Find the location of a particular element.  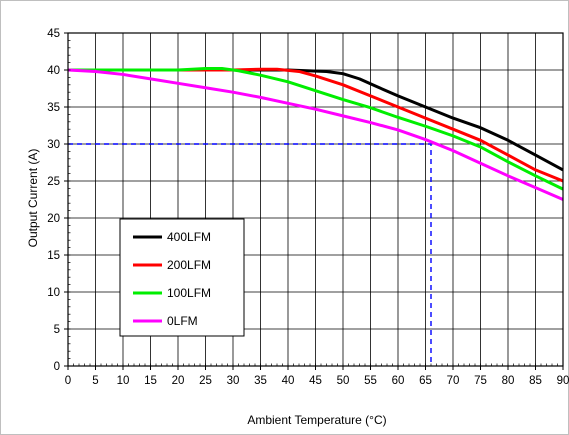

x-tick-label: 15 is located at coordinates (150, 381).